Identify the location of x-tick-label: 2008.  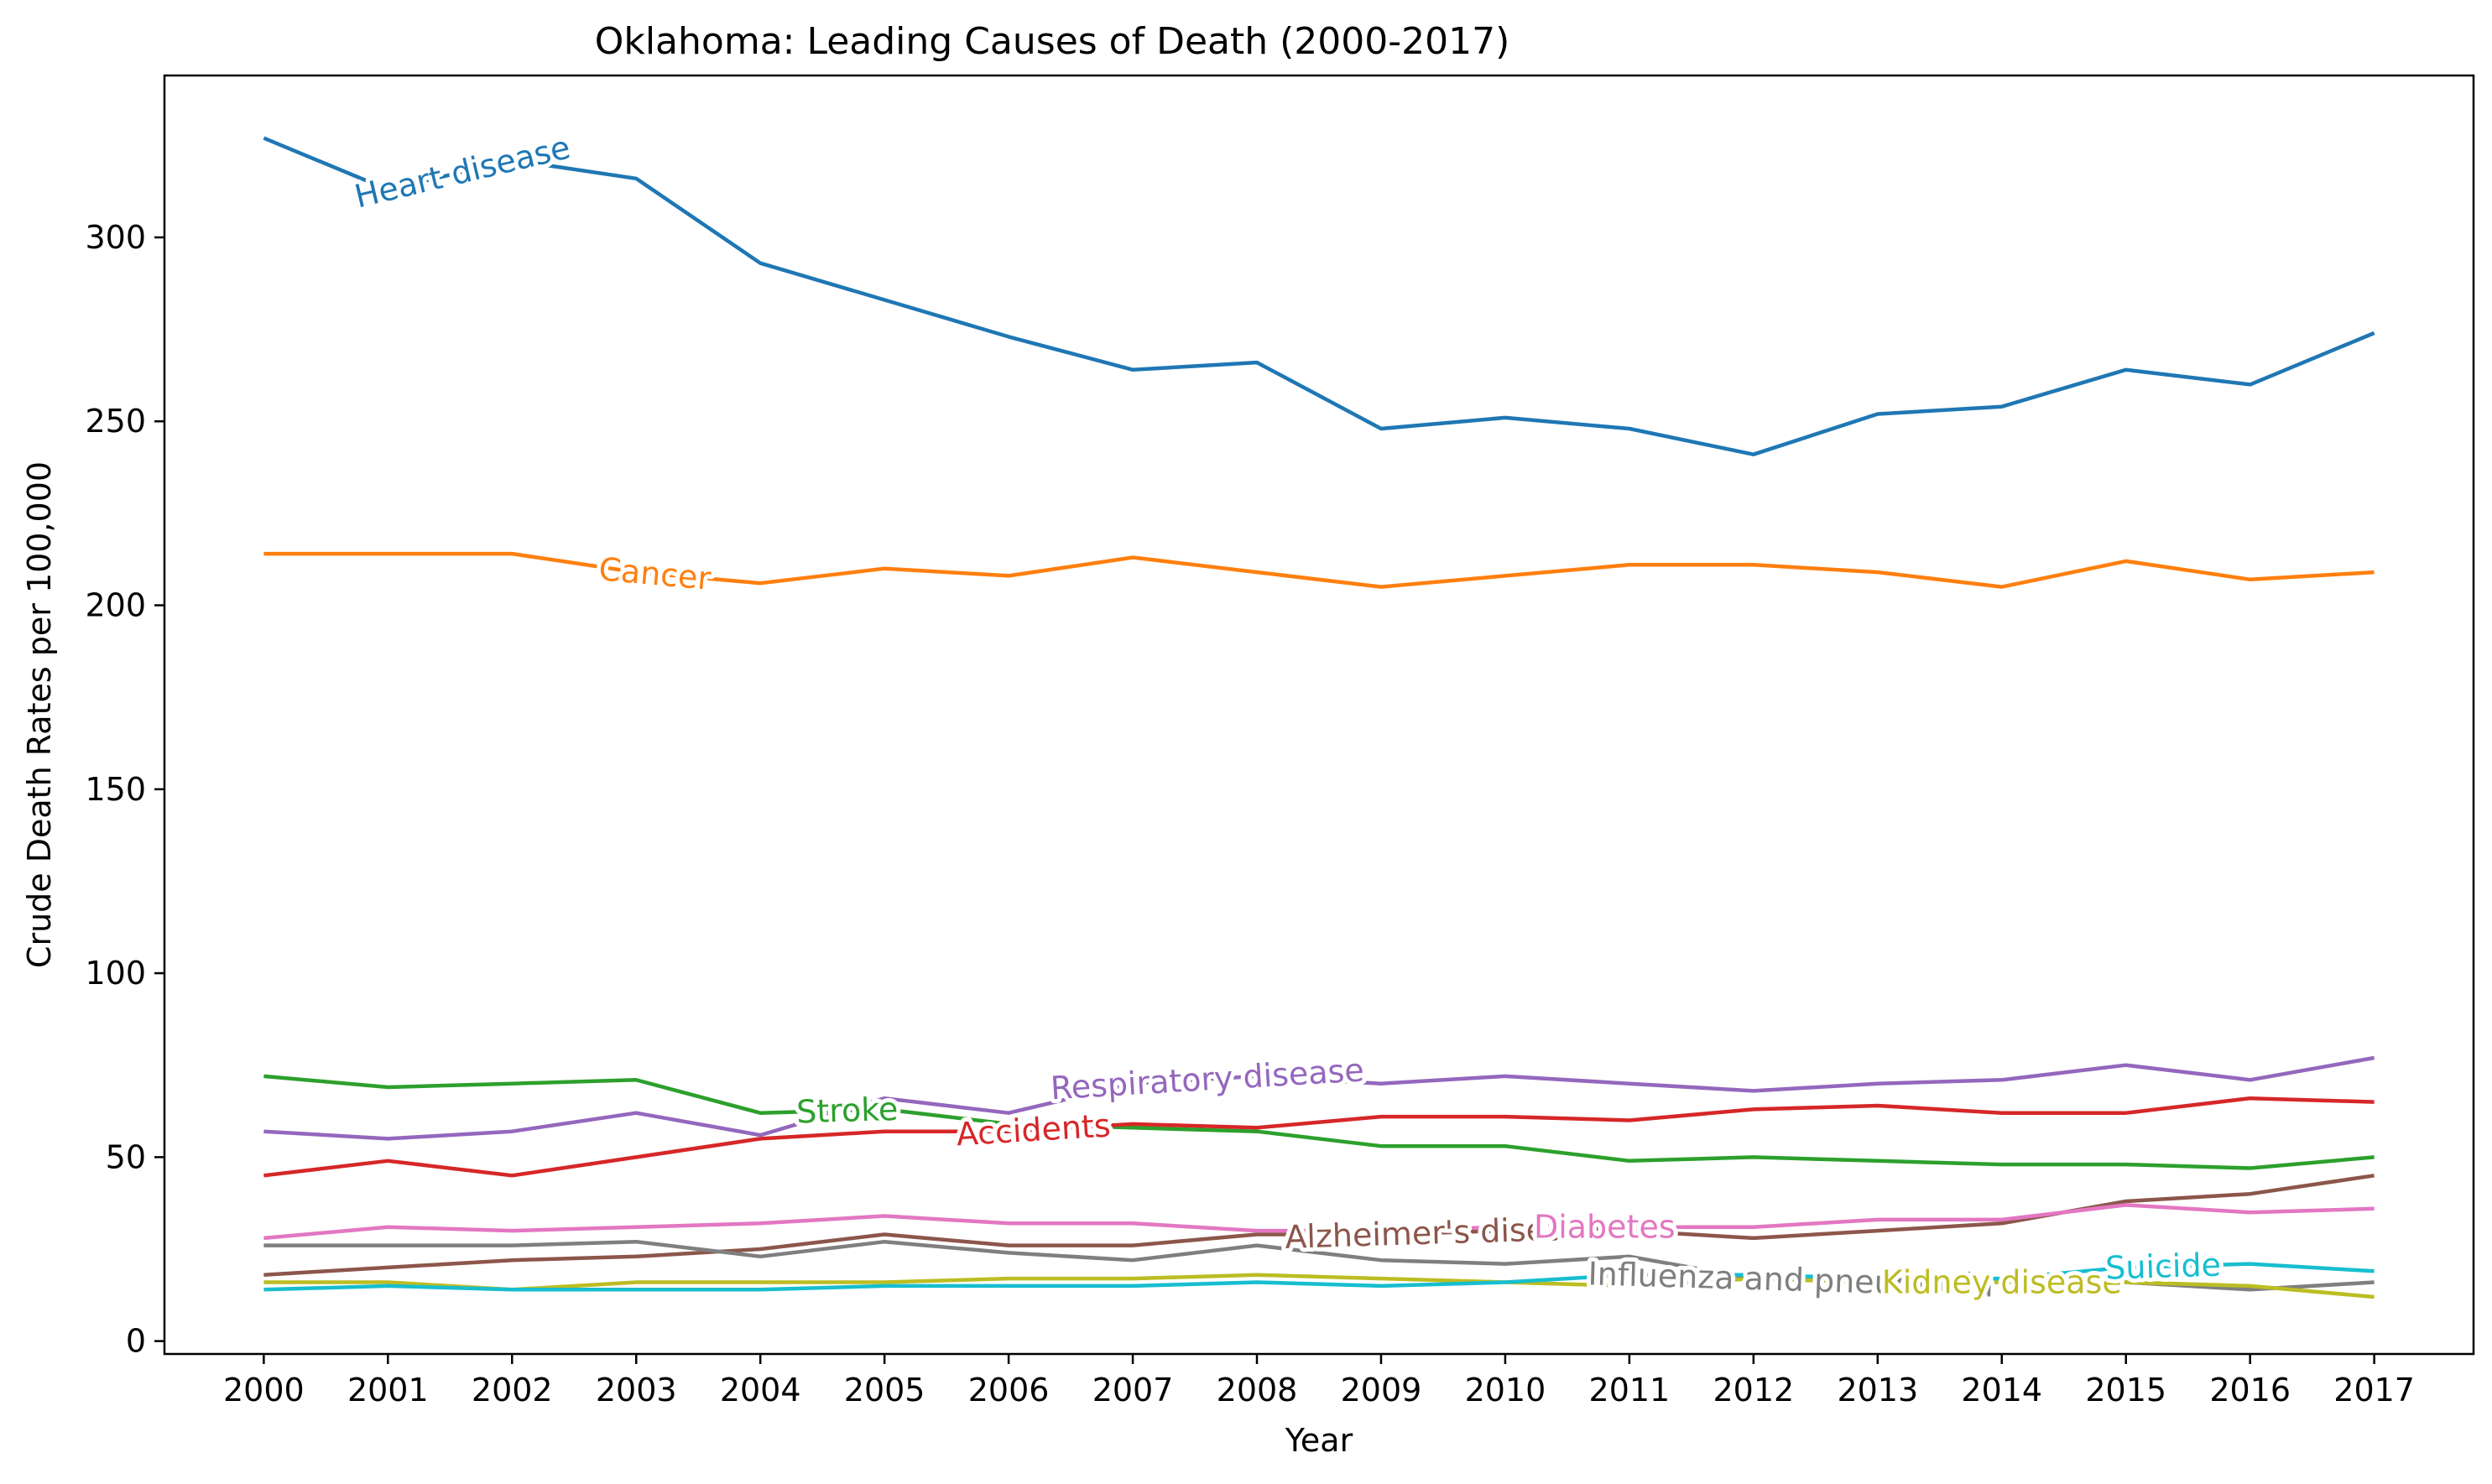
(1258, 1390).